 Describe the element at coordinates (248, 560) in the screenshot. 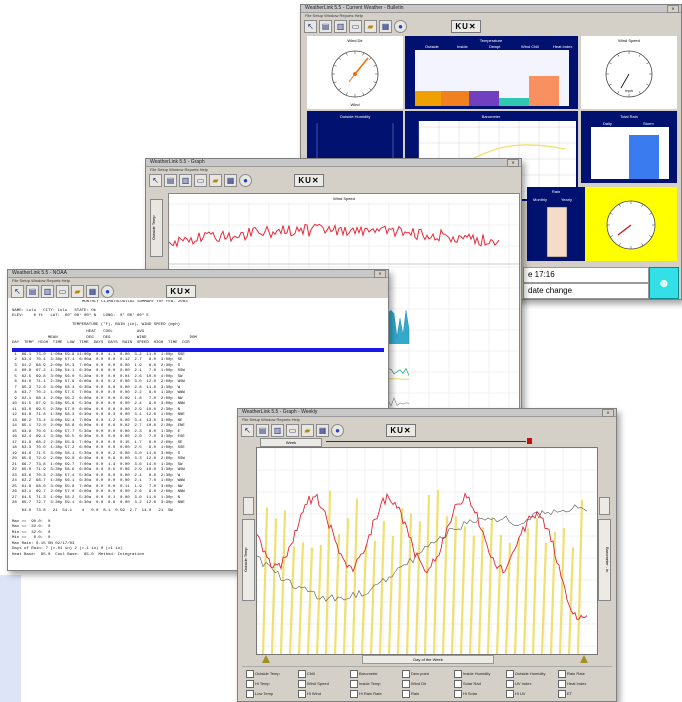

I see `left-axis-label: Outside Temp` at that location.